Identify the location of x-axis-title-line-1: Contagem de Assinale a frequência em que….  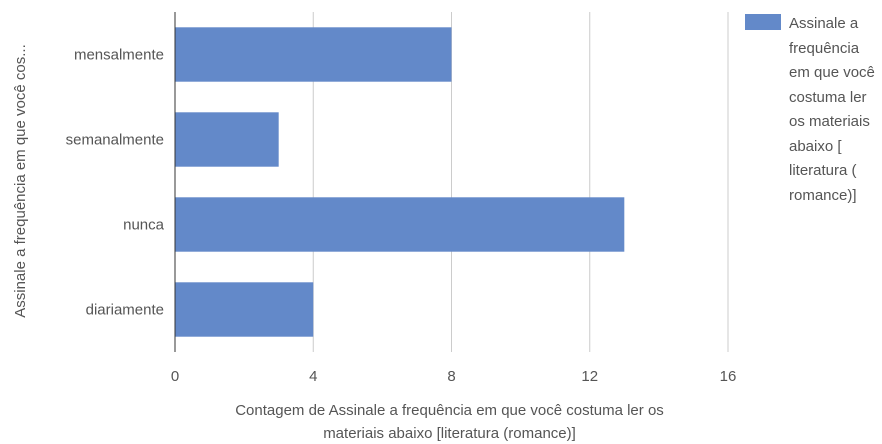
(449, 410).